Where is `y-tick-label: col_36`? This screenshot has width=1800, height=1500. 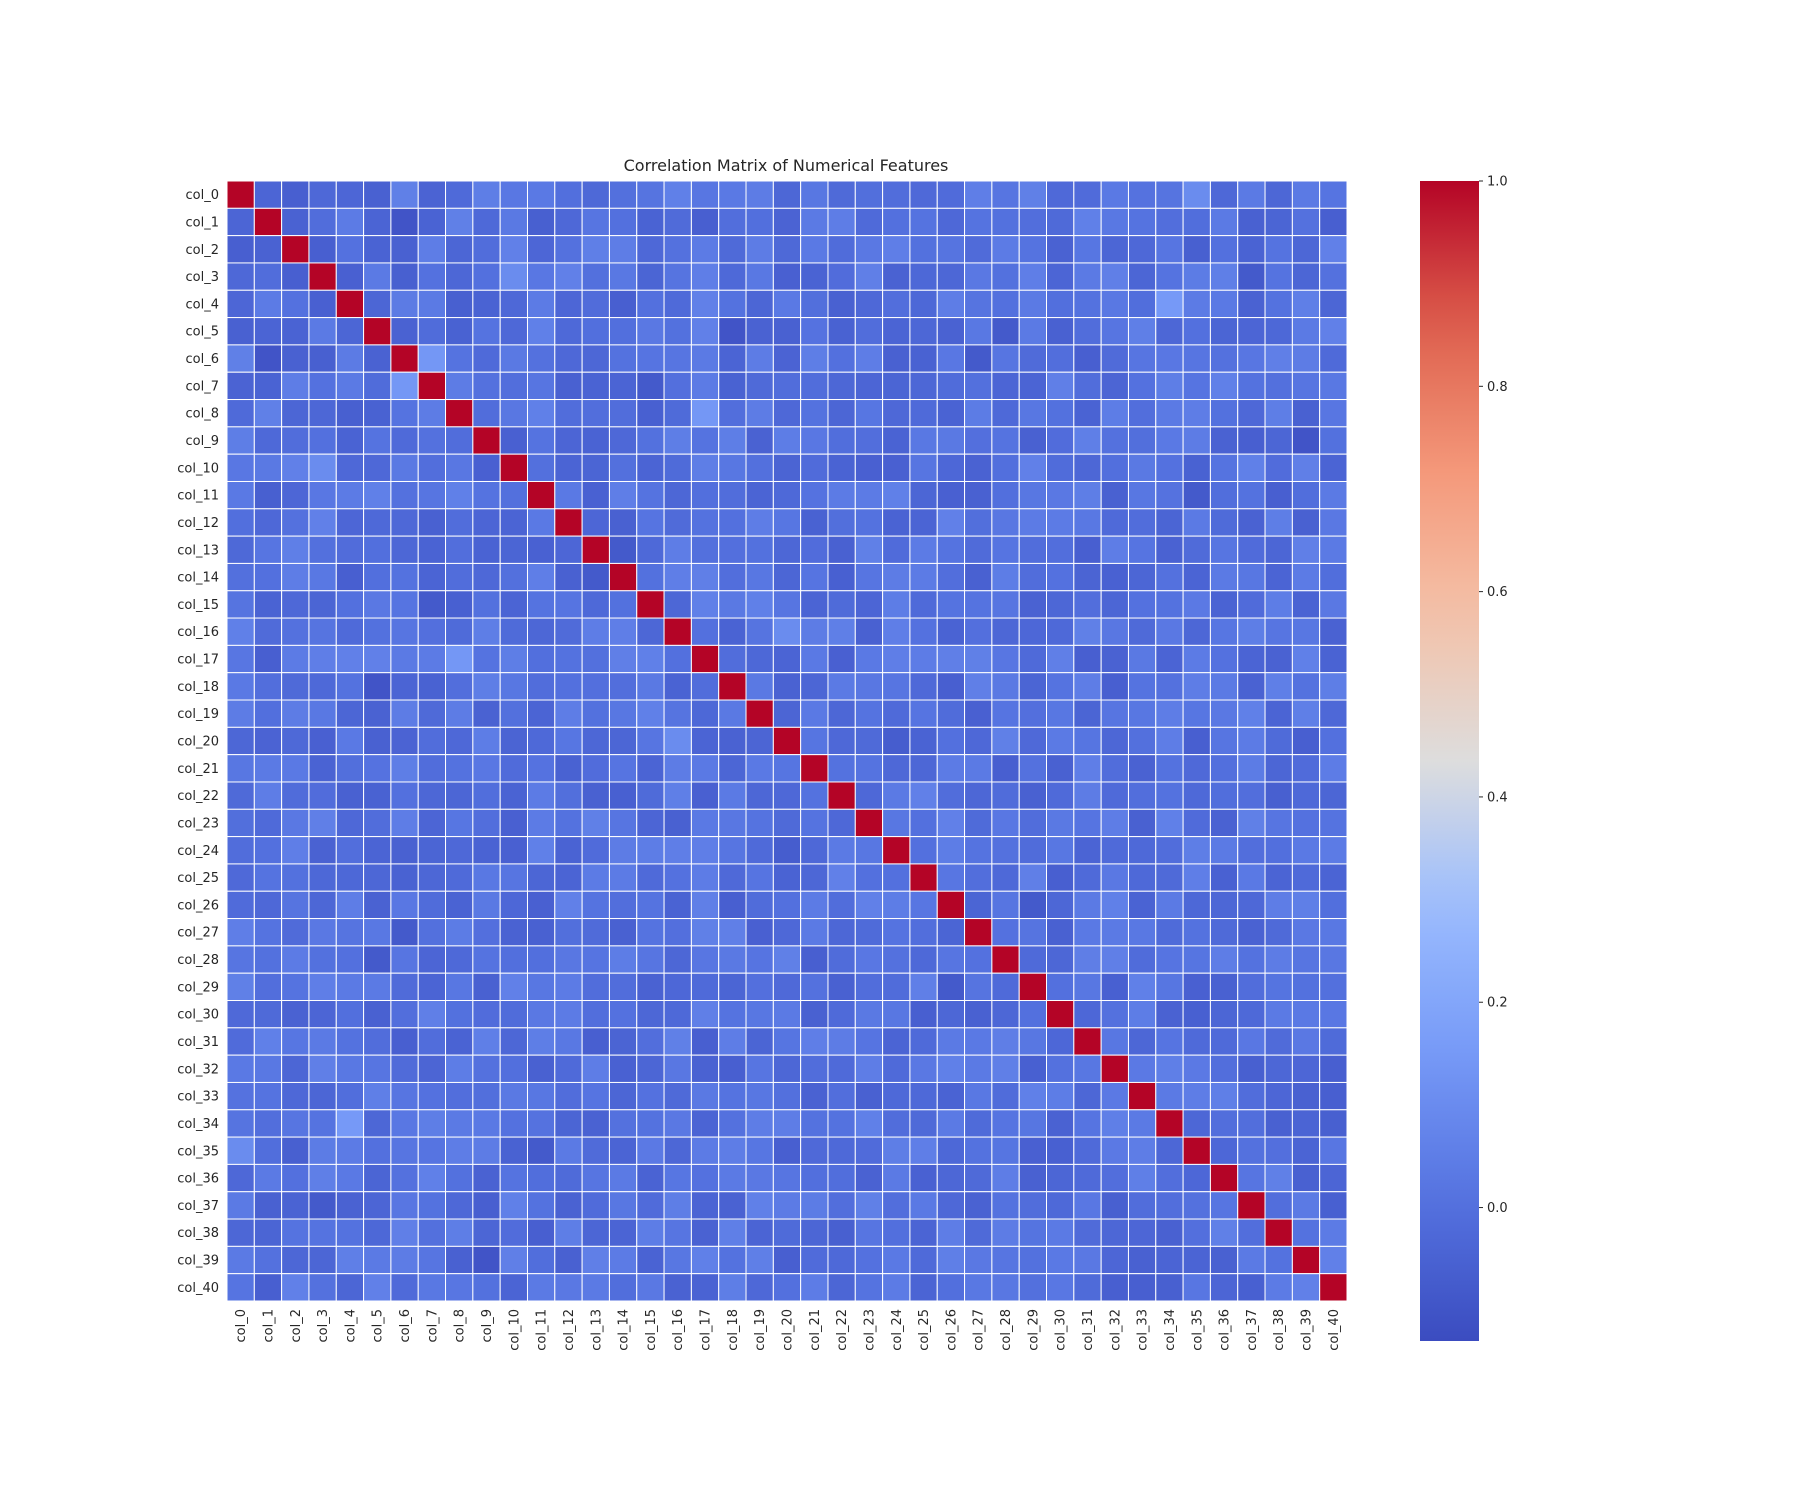 y-tick-label: col_36 is located at coordinates (198, 1179).